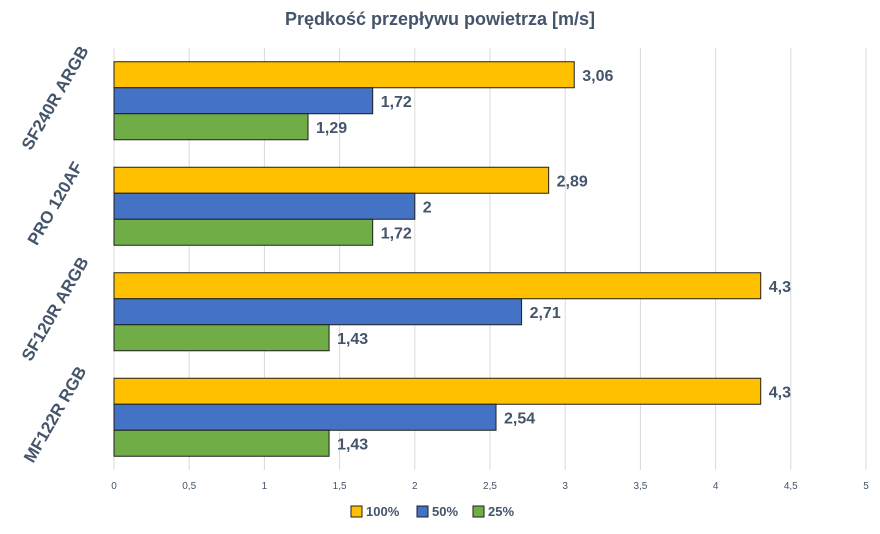 This screenshot has width=880, height=534. What do you see at coordinates (565, 486) in the screenshot?
I see `x-tick-label: 3` at bounding box center [565, 486].